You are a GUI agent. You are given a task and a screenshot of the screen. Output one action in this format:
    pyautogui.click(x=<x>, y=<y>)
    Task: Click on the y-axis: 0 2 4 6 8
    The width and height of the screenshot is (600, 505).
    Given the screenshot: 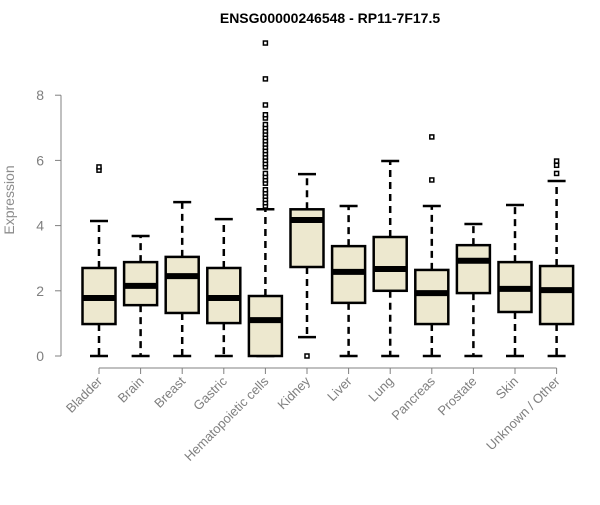 What is the action you would take?
    pyautogui.click(x=49, y=225)
    